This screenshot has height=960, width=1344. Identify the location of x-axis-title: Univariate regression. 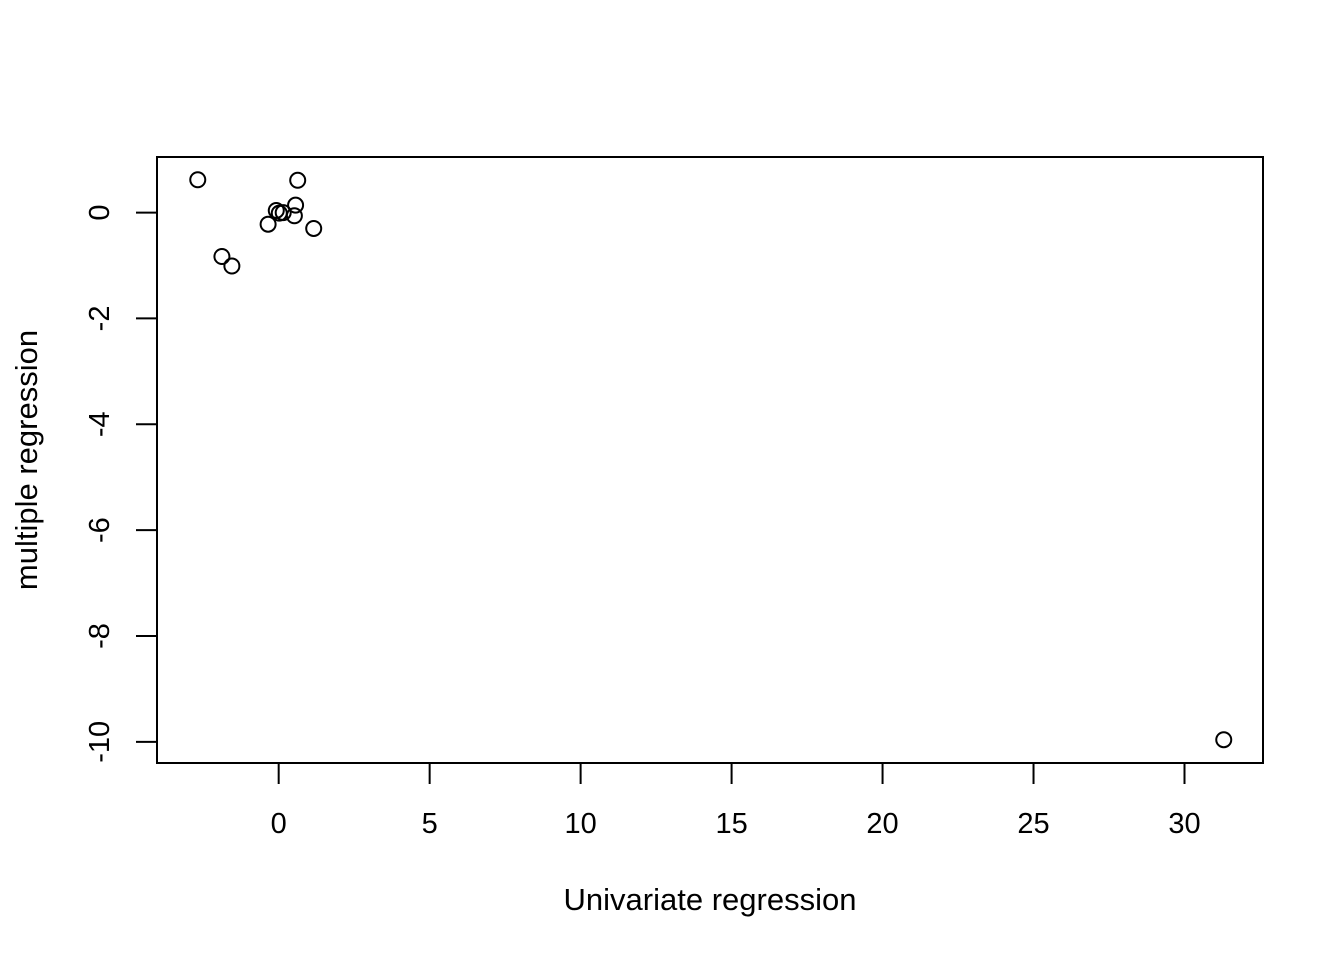
(710, 899).